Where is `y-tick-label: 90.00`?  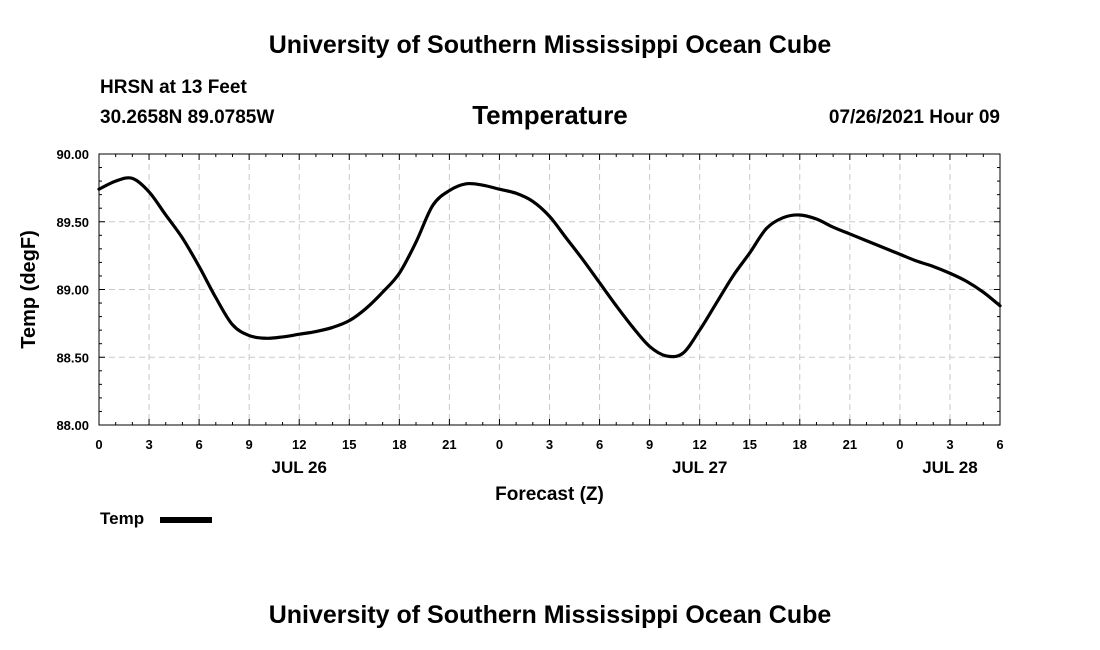
y-tick-label: 90.00 is located at coordinates (72, 154).